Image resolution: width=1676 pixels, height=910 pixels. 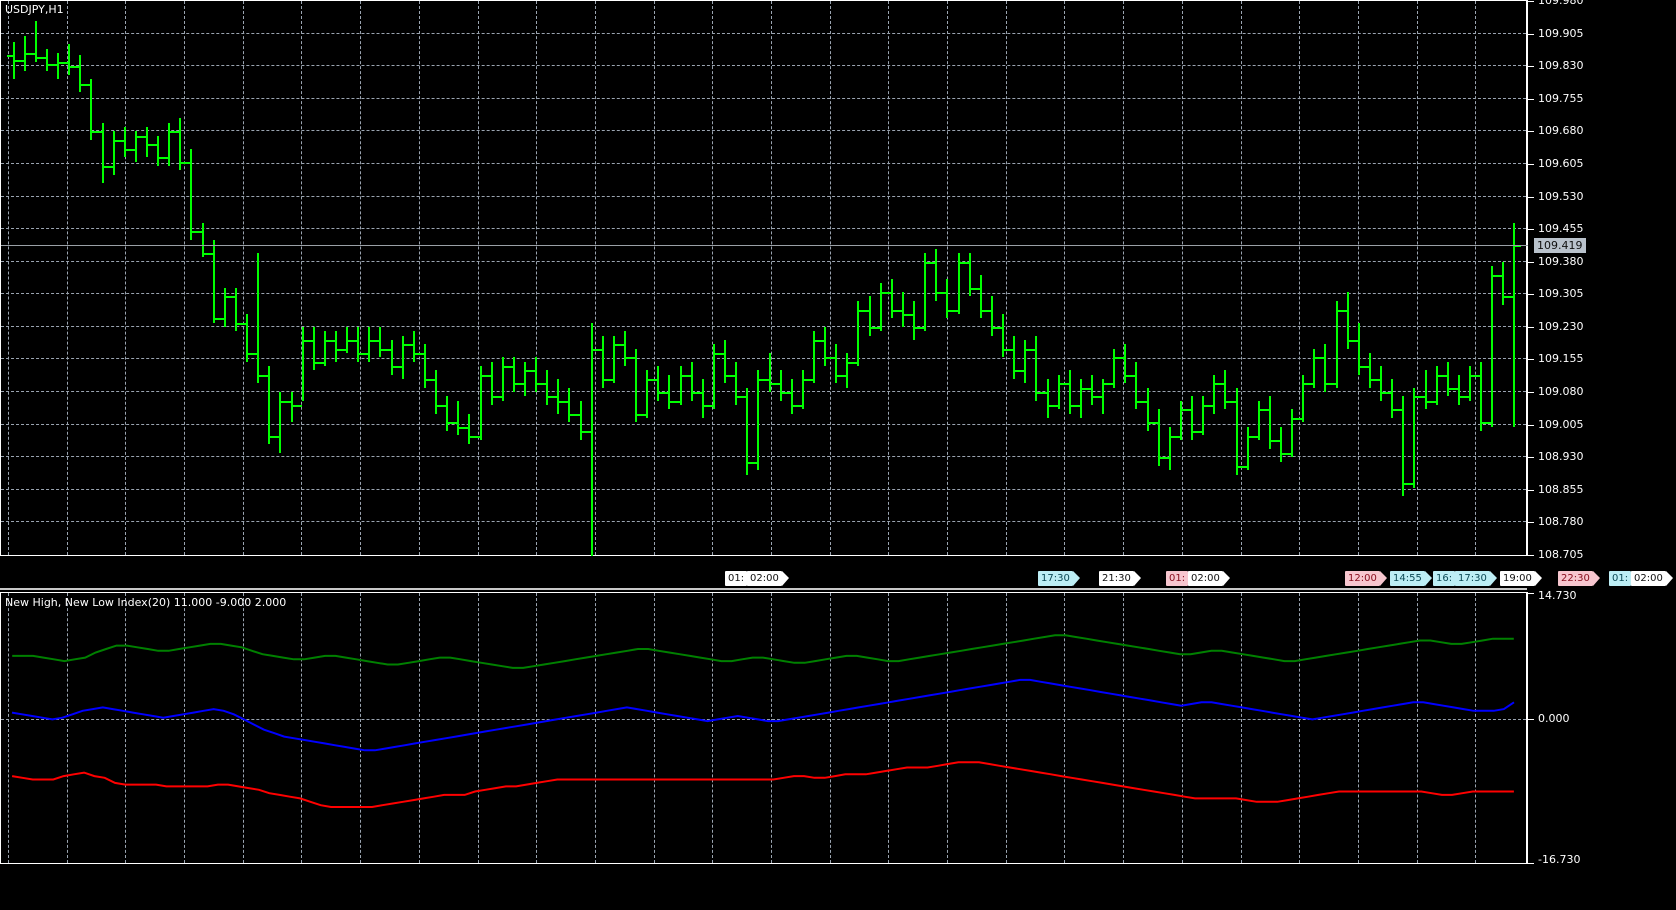 I want to click on price-axis-label: 109.230, so click(x=1561, y=326).